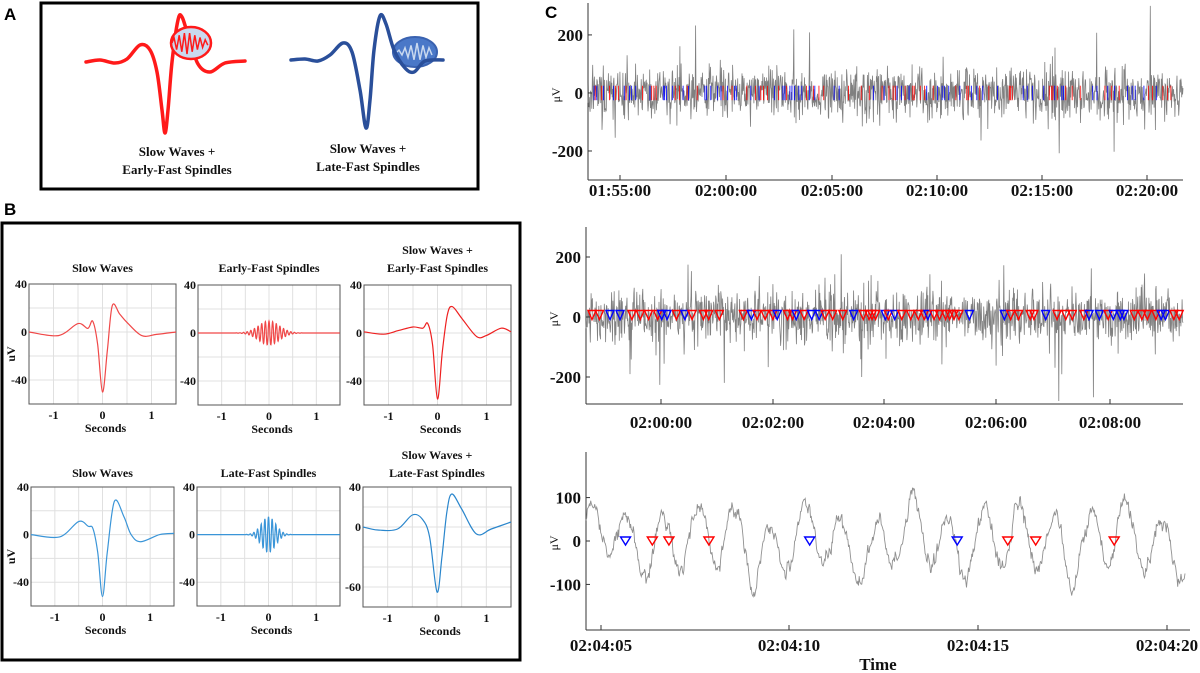 The height and width of the screenshot is (673, 1200). I want to click on late-spindle-oscillation, so click(414, 51).